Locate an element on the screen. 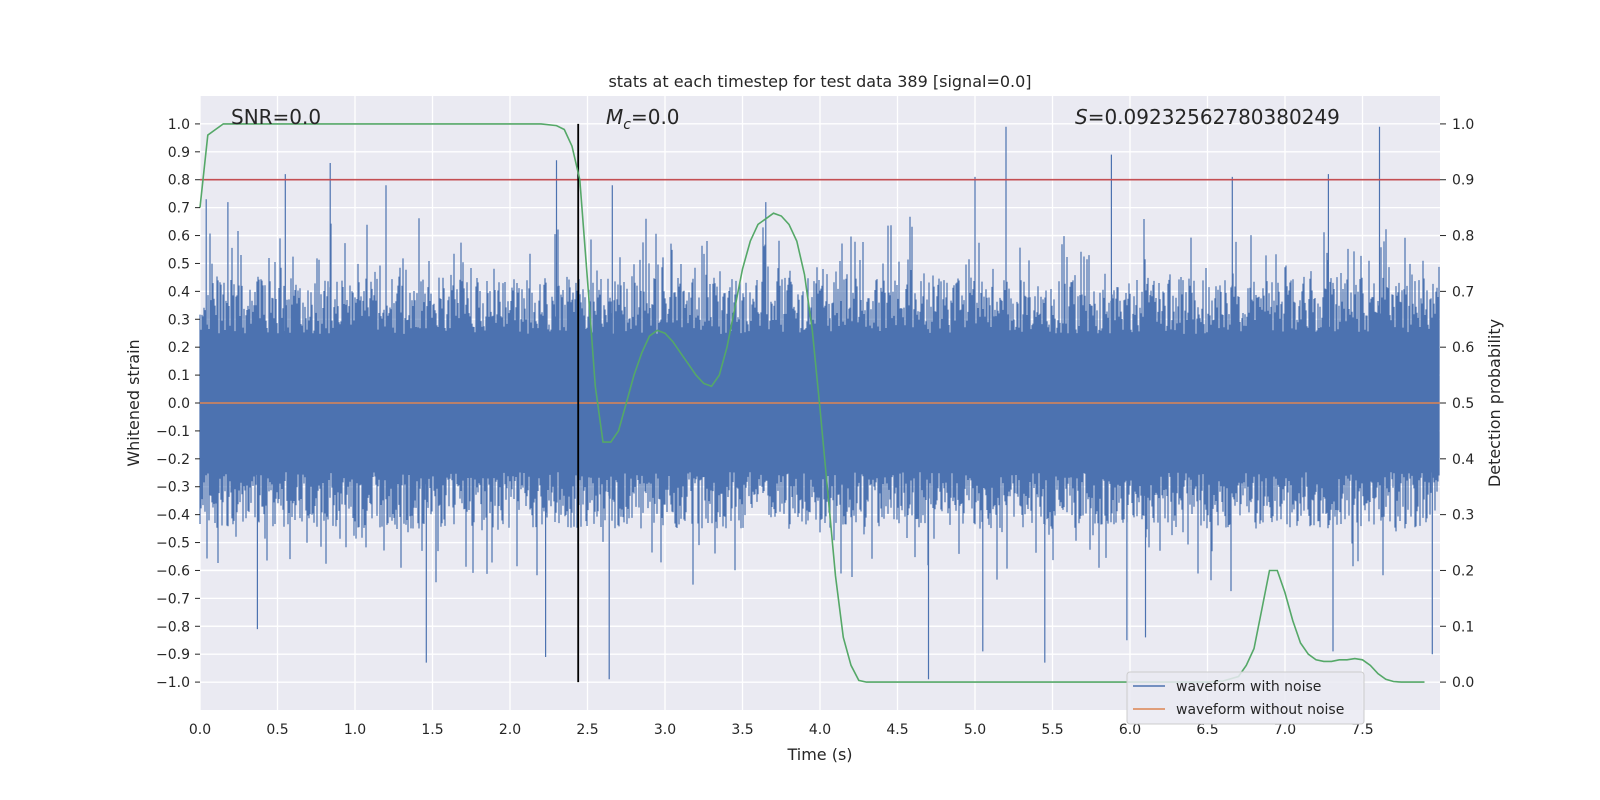 The height and width of the screenshot is (800, 1600). y2-tick-label: 0.7 is located at coordinates (1463, 292).